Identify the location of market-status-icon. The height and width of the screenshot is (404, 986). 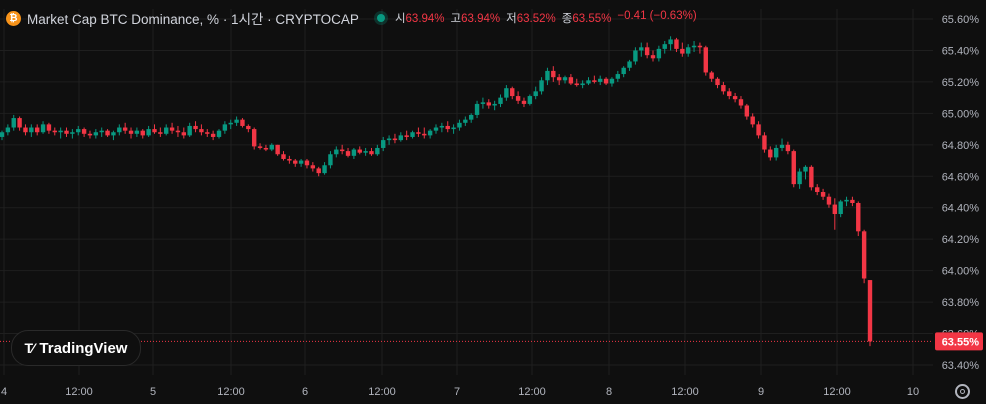
(380, 18).